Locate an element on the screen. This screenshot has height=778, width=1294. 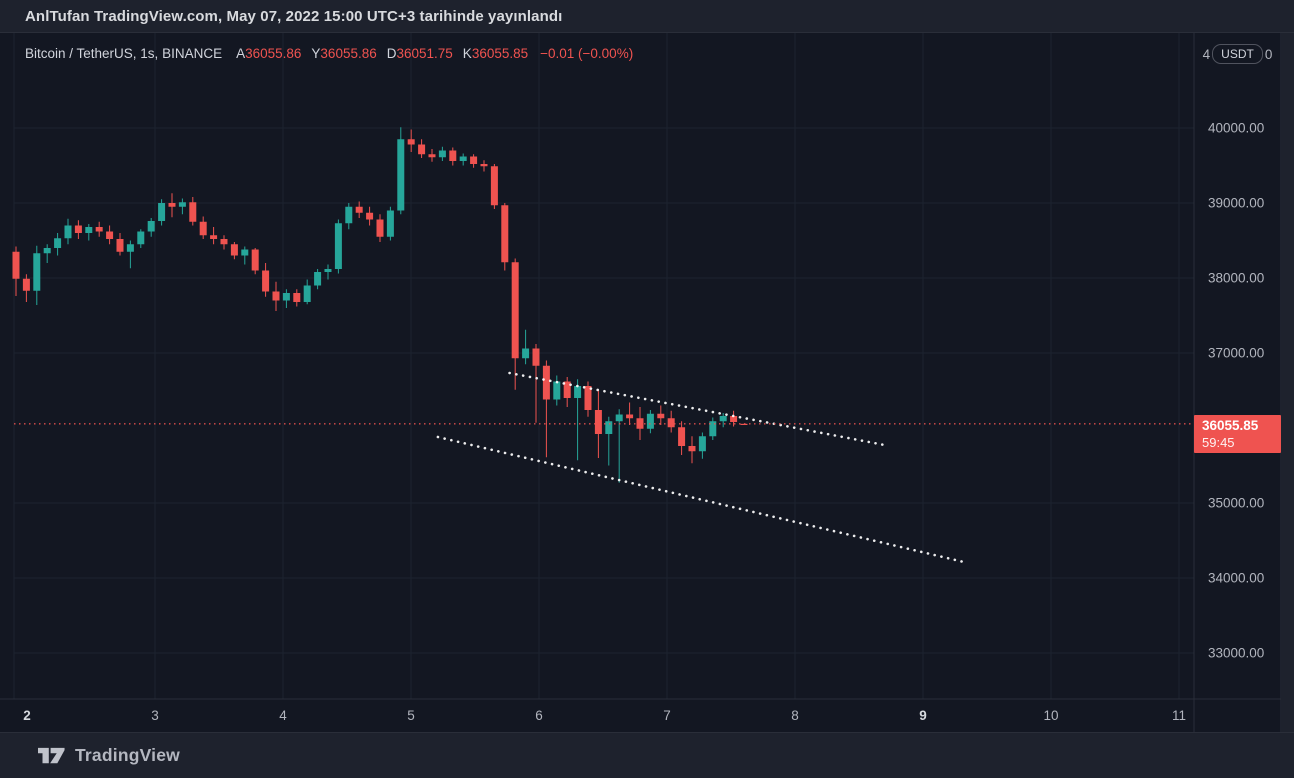
ohlc-values: A36055.86 Y36055.86 D36051.75 K36055.85 is located at coordinates (387, 53).